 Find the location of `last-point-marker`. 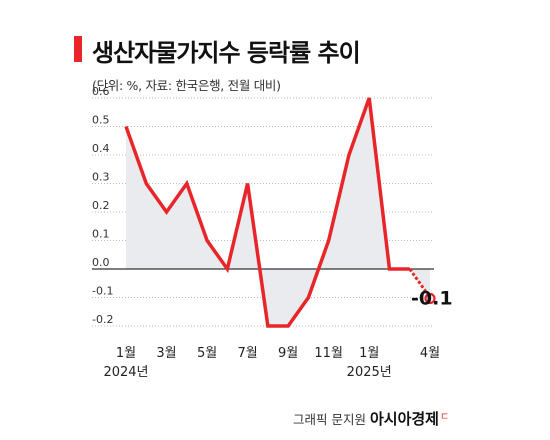

last-point-marker is located at coordinates (430, 298).